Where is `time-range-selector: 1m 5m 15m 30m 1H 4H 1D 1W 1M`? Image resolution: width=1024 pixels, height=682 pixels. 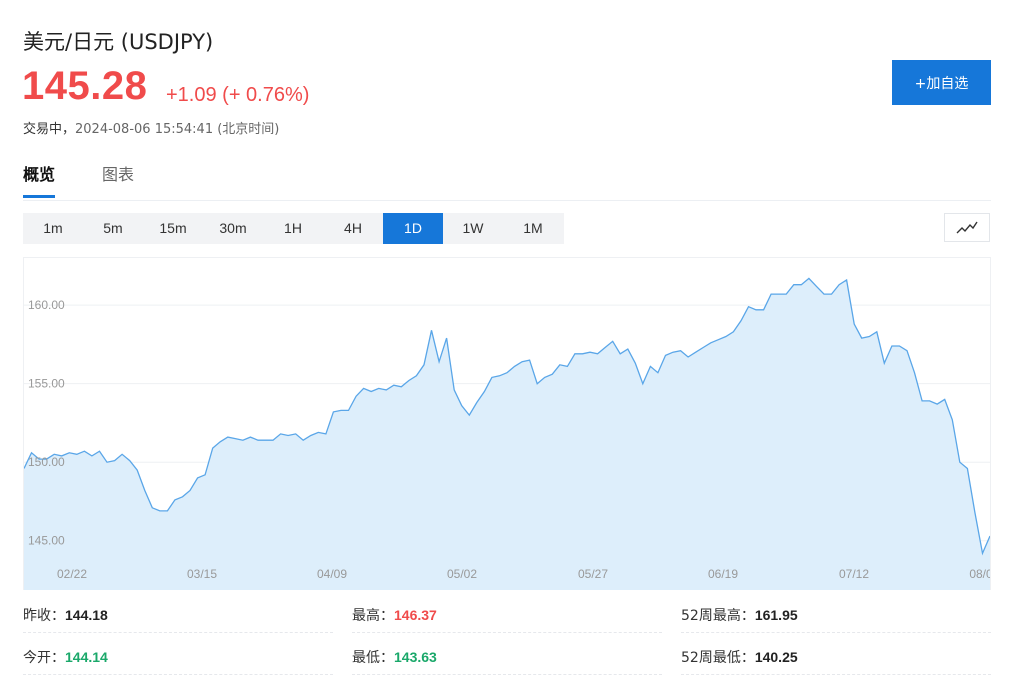
time-range-selector: 1m 5m 15m 30m 1H 4H 1D 1W 1M is located at coordinates (293, 228).